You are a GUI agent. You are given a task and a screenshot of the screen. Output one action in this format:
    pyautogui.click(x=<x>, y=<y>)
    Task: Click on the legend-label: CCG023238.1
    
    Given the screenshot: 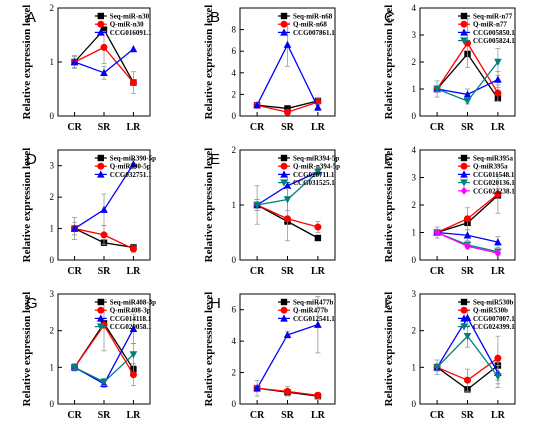 What is the action you would take?
    pyautogui.click(x=494, y=191)
    